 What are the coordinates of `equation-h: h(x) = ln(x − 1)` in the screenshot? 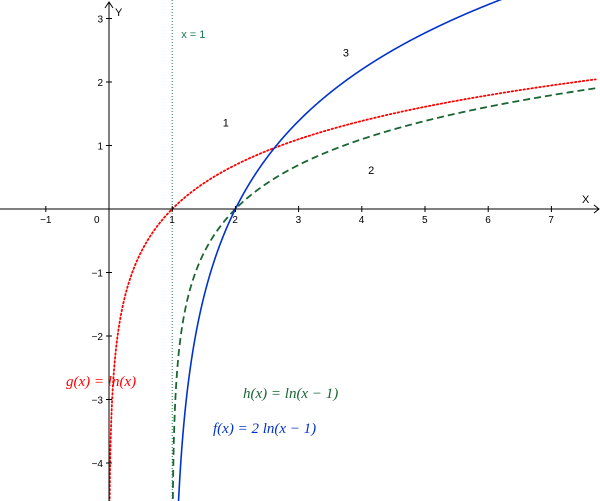 It's located at (290, 394).